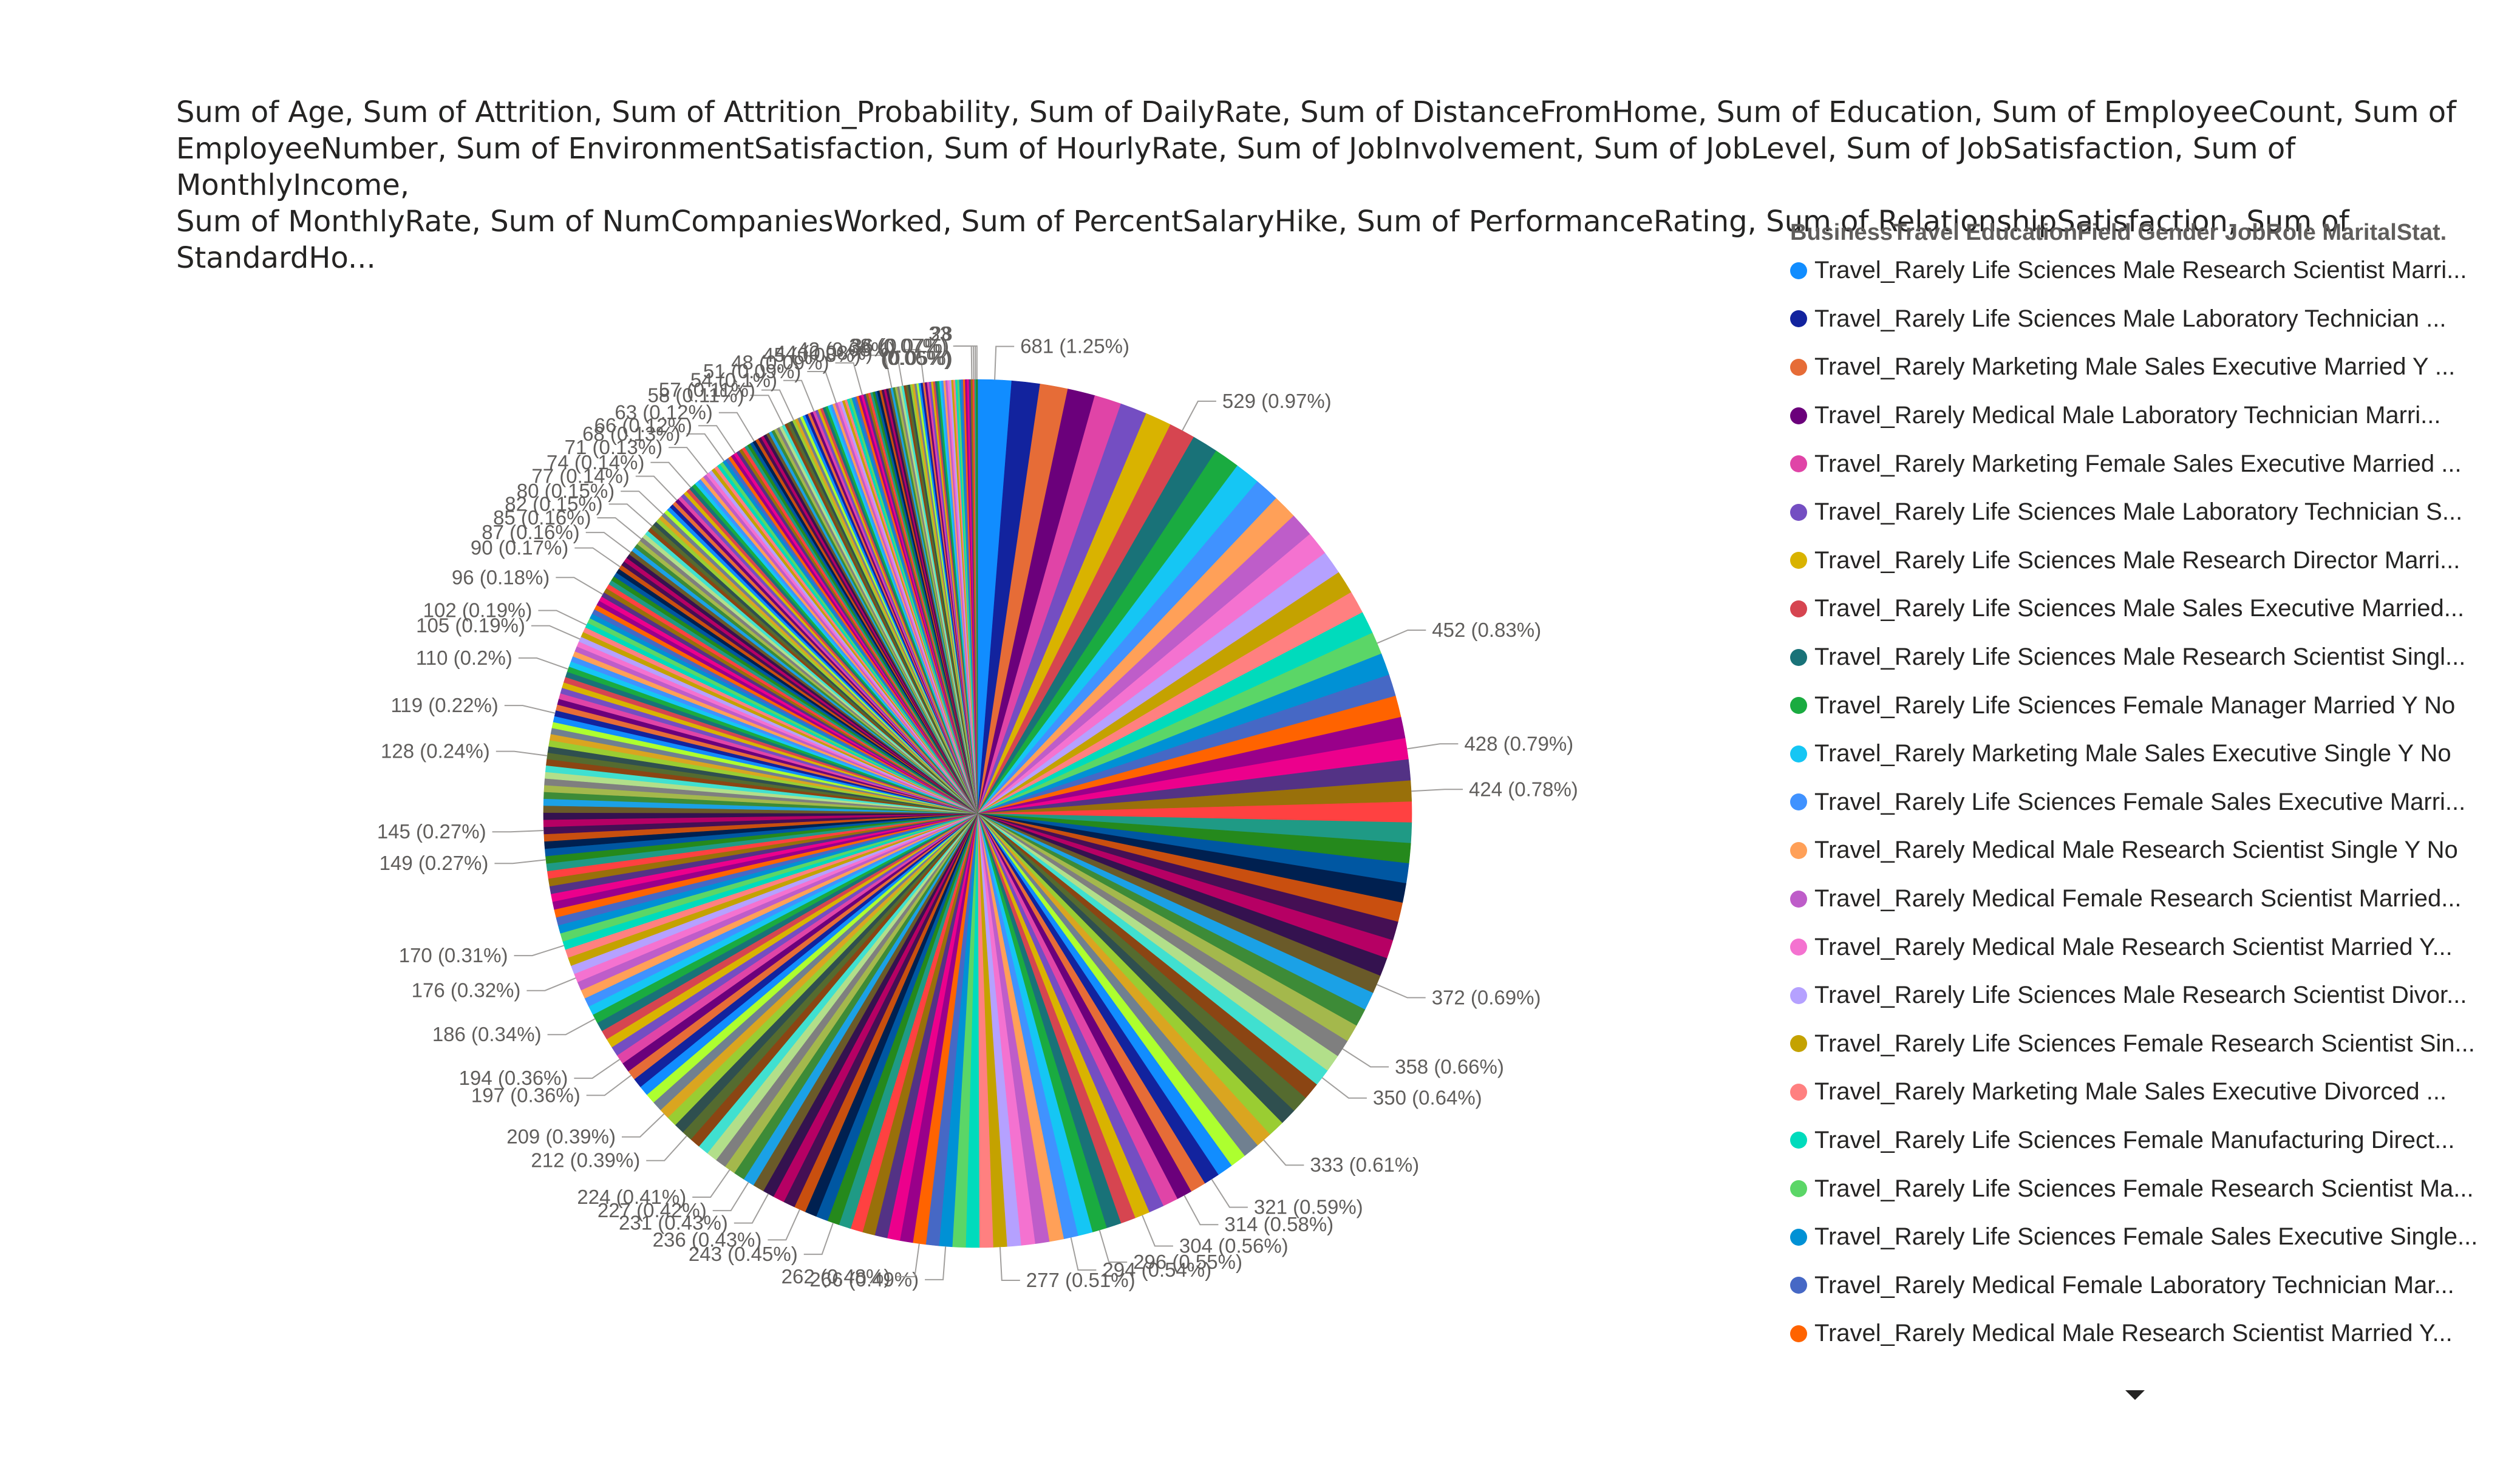 This screenshot has width=2520, height=1457. What do you see at coordinates (519, 548) in the screenshot?
I see `data-label: 90 (0.17%)` at bounding box center [519, 548].